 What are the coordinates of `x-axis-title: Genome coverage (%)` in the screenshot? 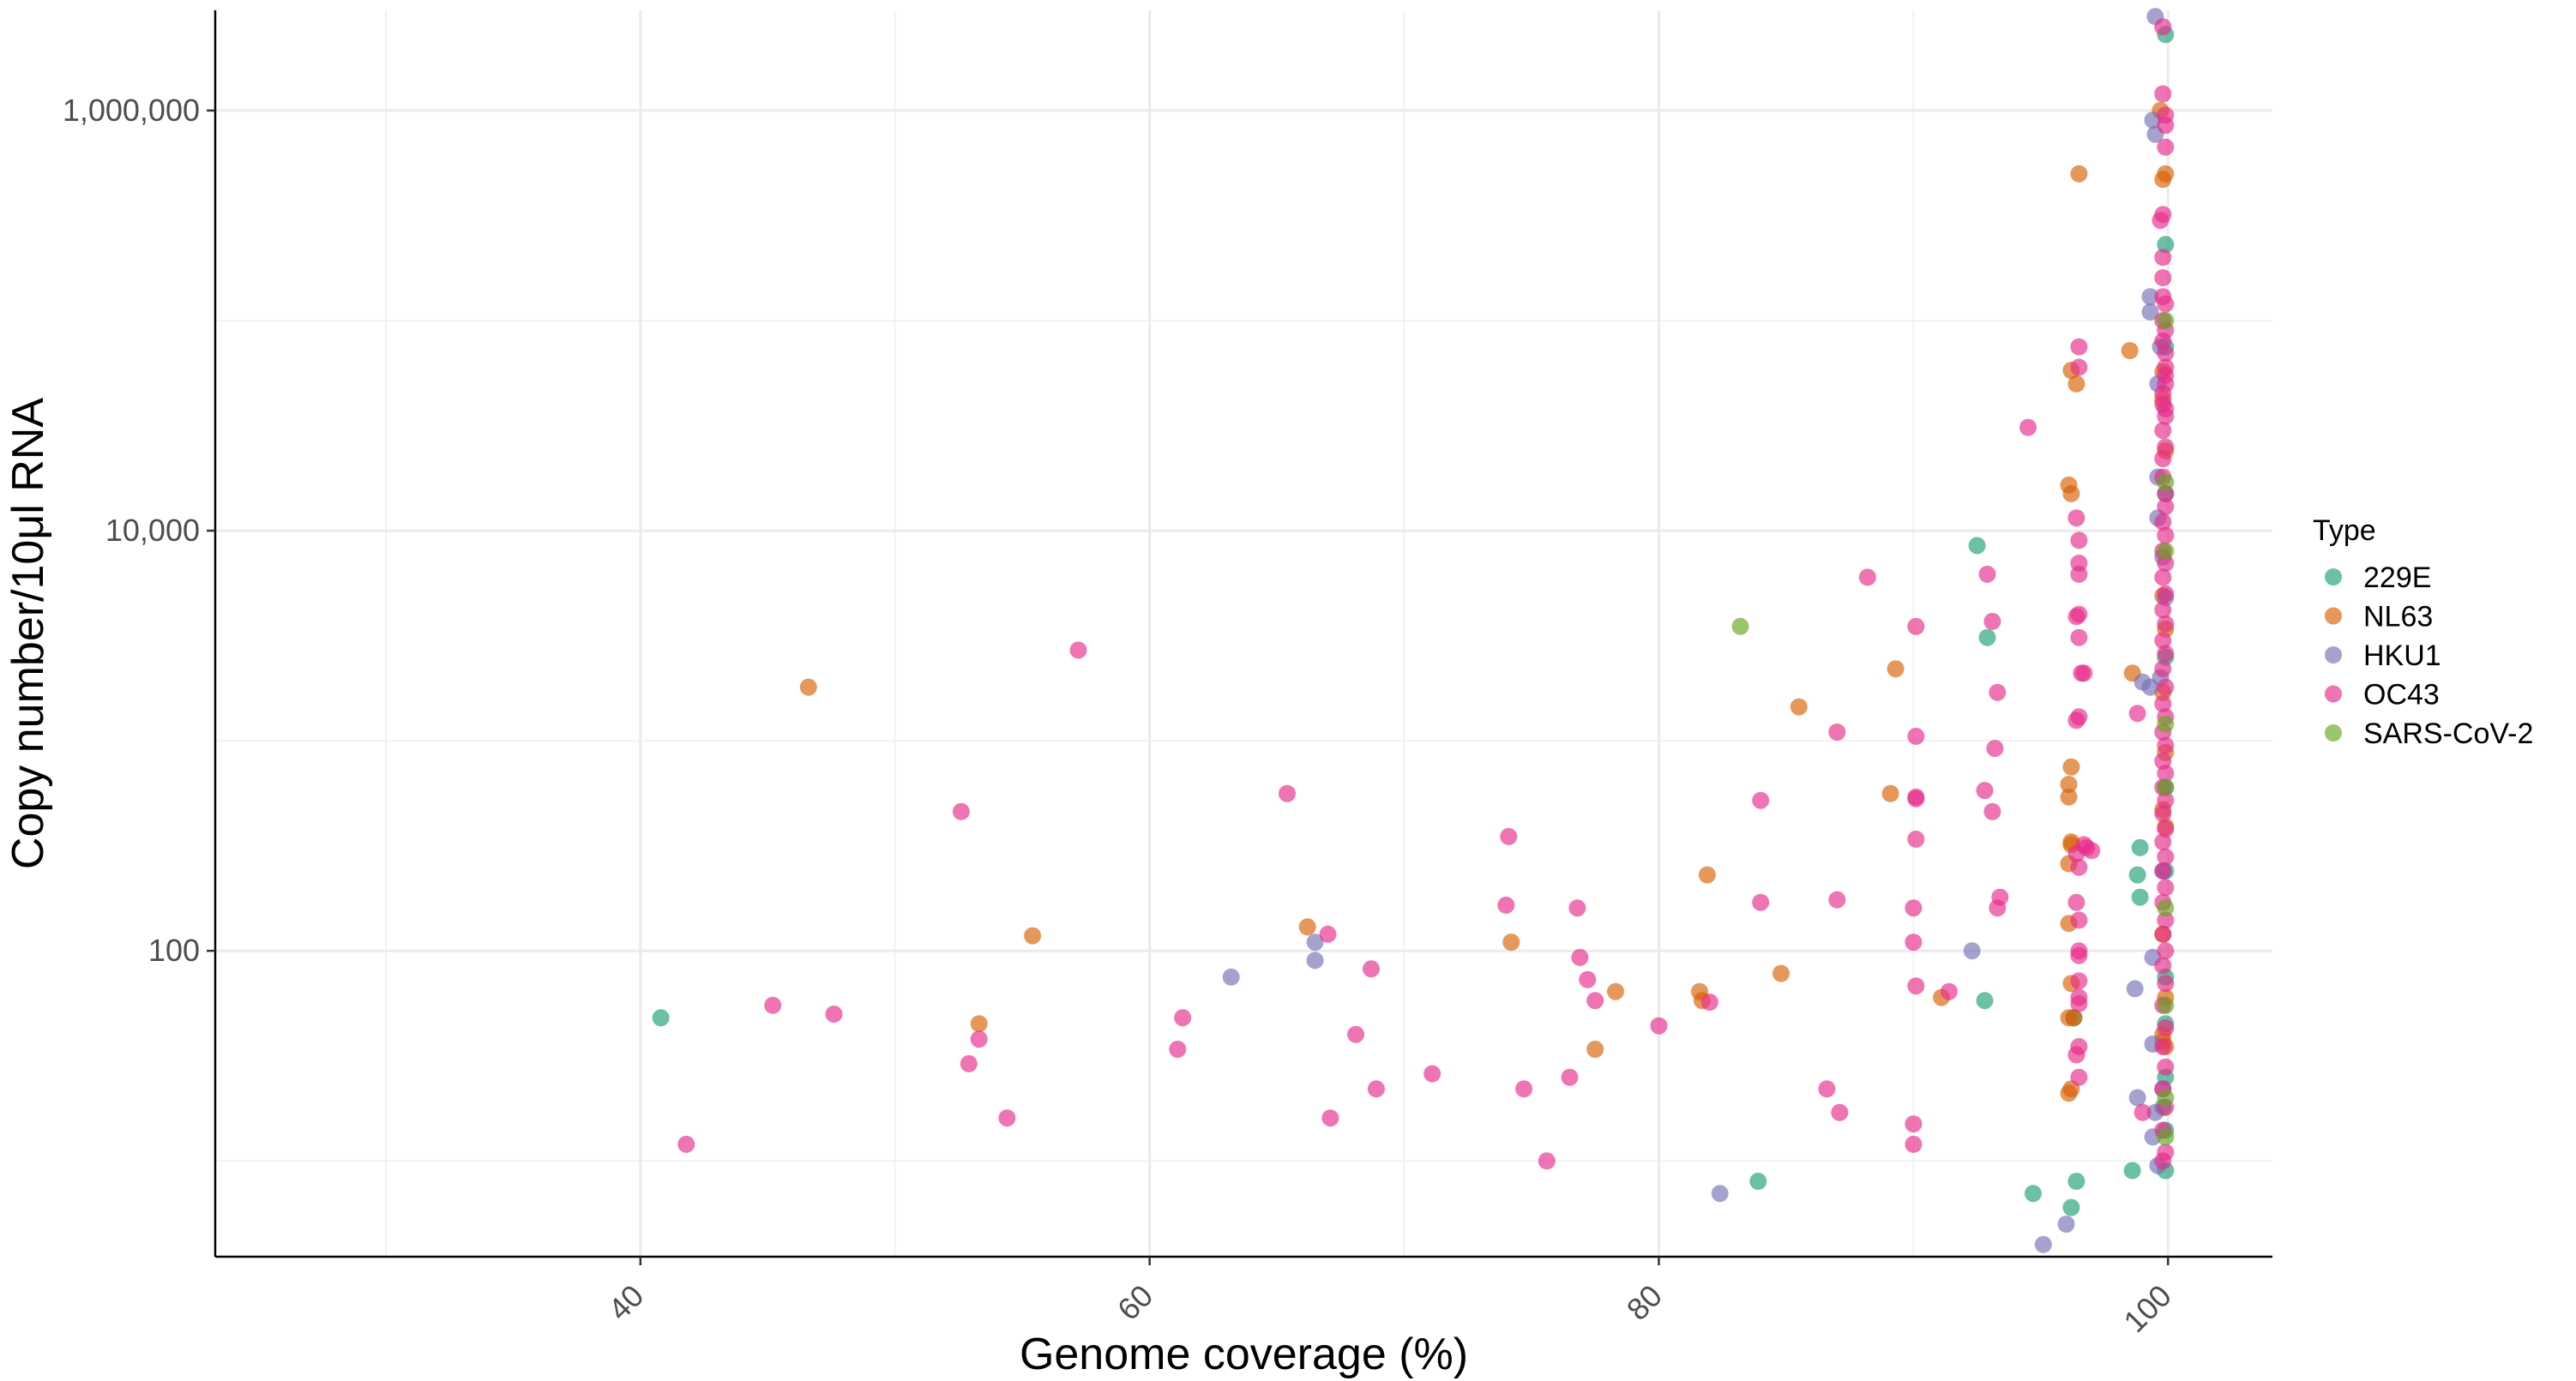 It's located at (1244, 1354).